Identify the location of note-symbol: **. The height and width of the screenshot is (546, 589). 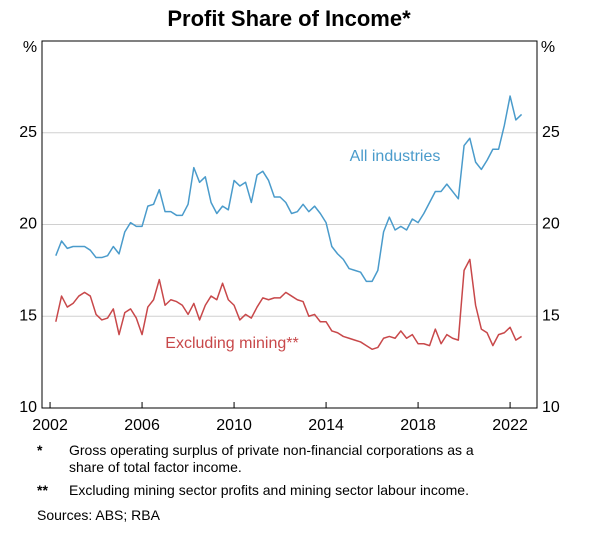
(42, 490).